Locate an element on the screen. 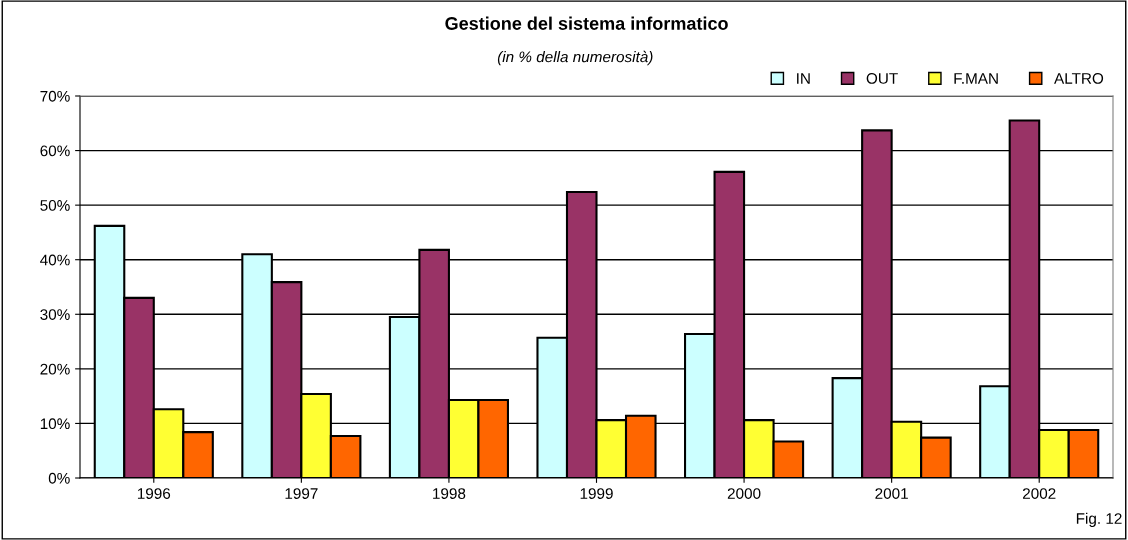  x-tick-label: 1999 is located at coordinates (596, 493).